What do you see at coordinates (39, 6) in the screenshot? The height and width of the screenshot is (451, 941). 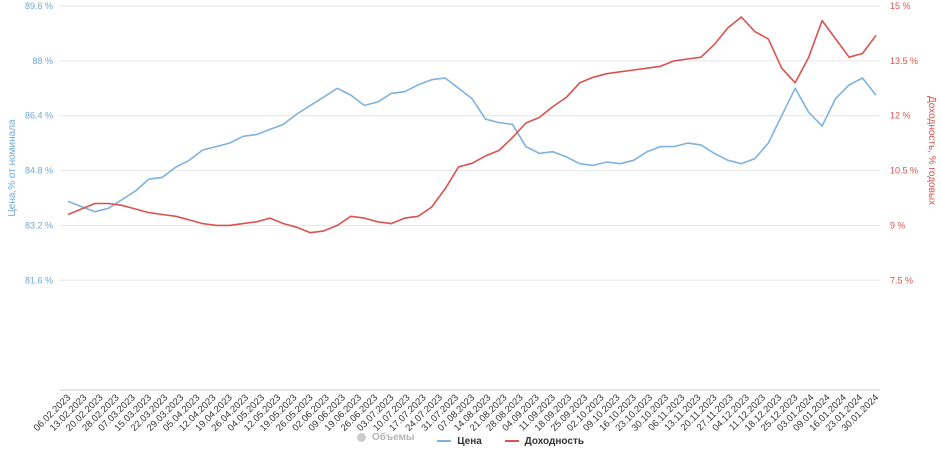 I see `left-tick-label: 89.6 %` at bounding box center [39, 6].